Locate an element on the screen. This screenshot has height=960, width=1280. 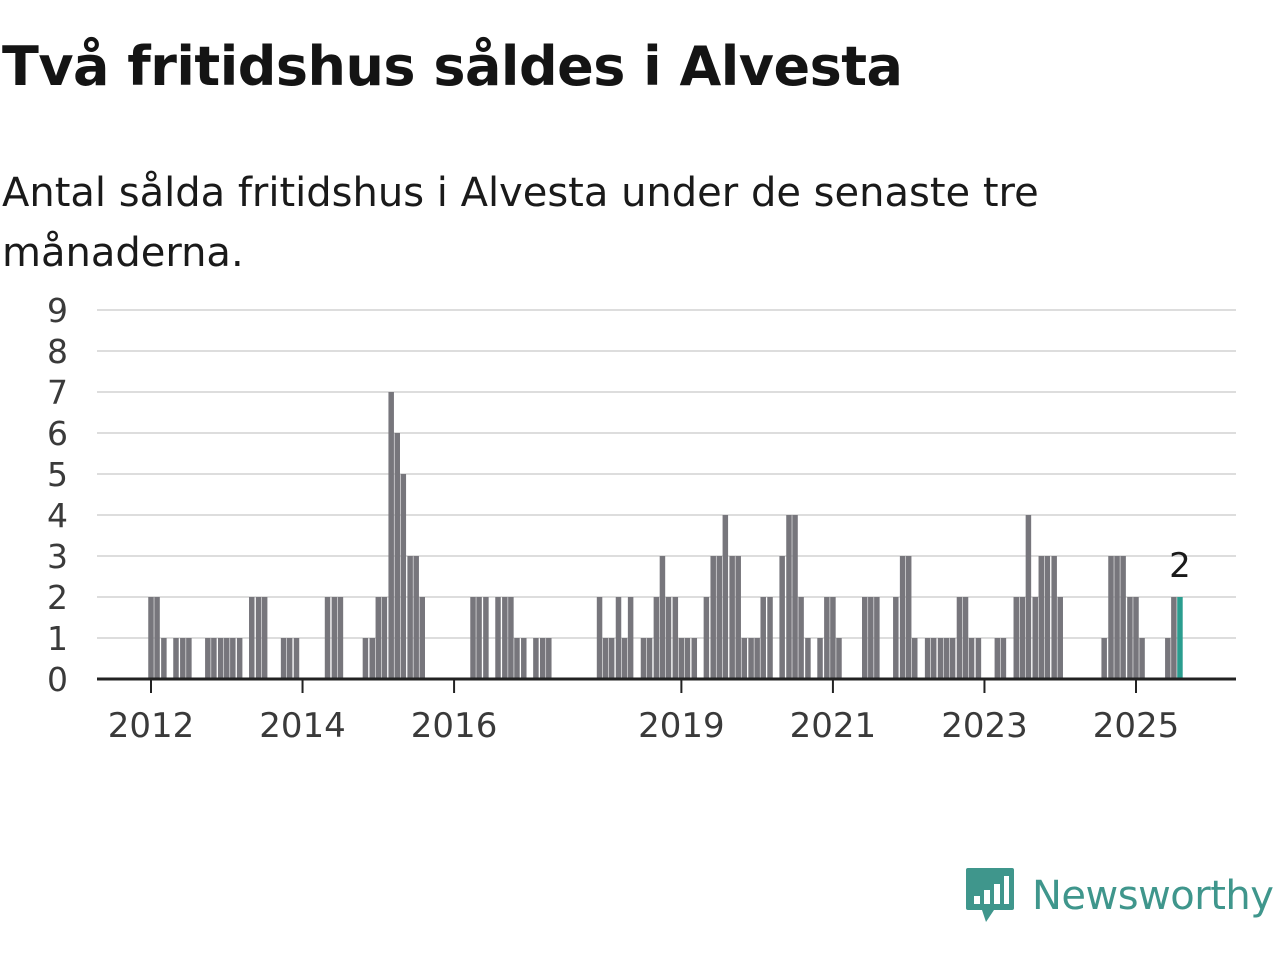
y-tick-label: 9 is located at coordinates (57, 310).